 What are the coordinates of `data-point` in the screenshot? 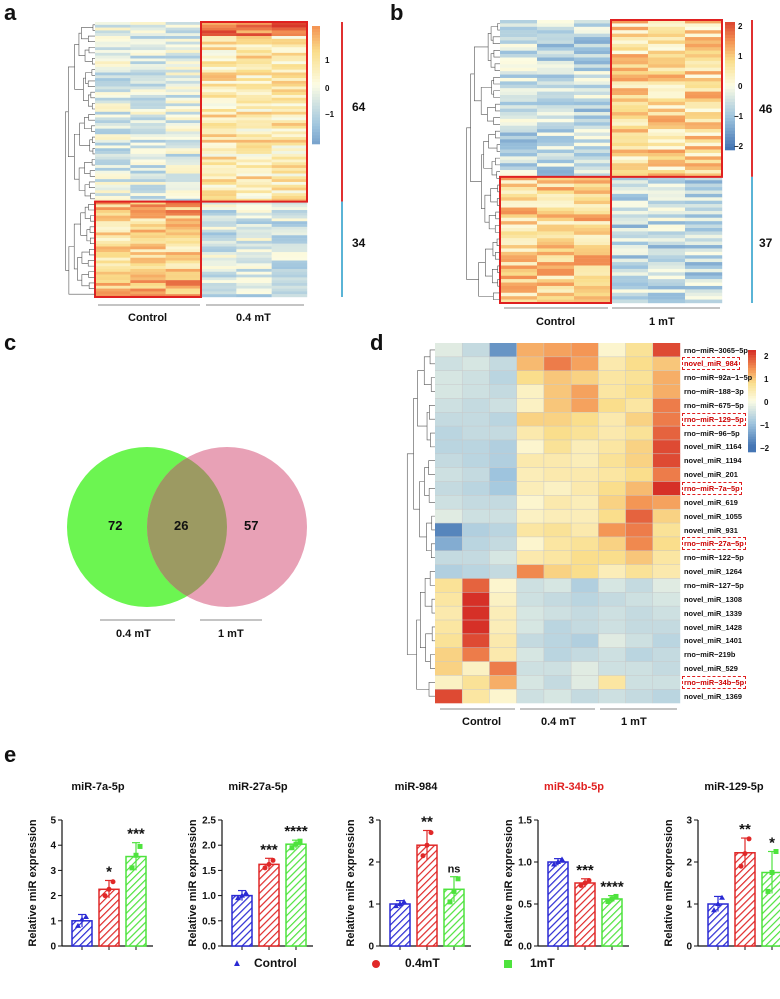 It's located at (772, 872).